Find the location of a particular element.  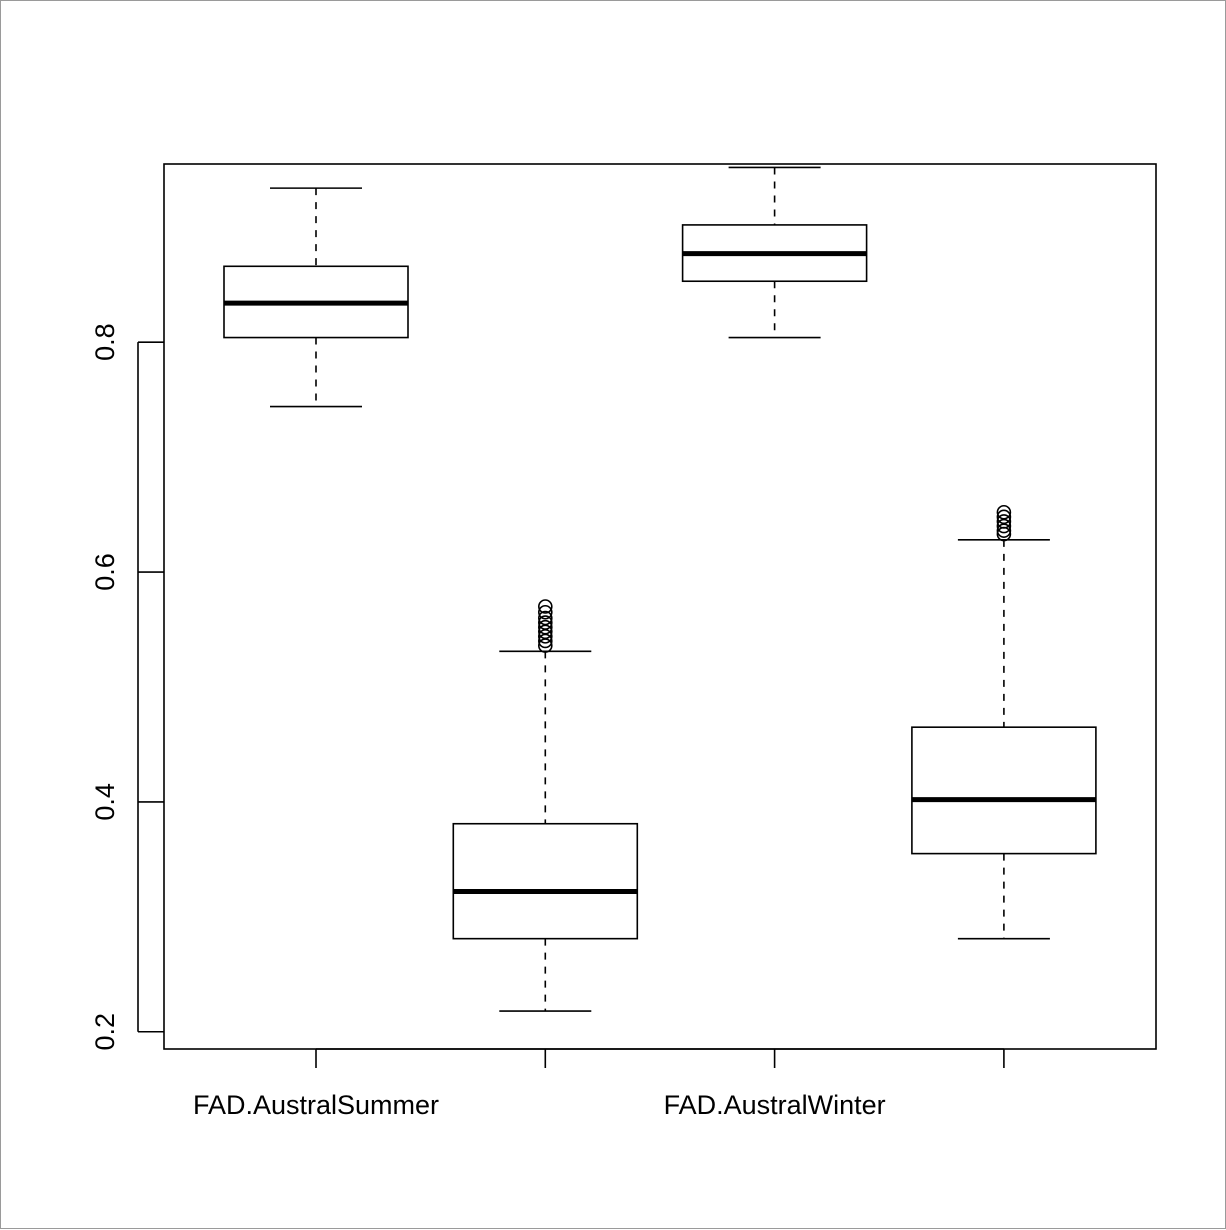

x-tick-label-0: FAD.AustralSummer is located at coordinates (316, 1105).